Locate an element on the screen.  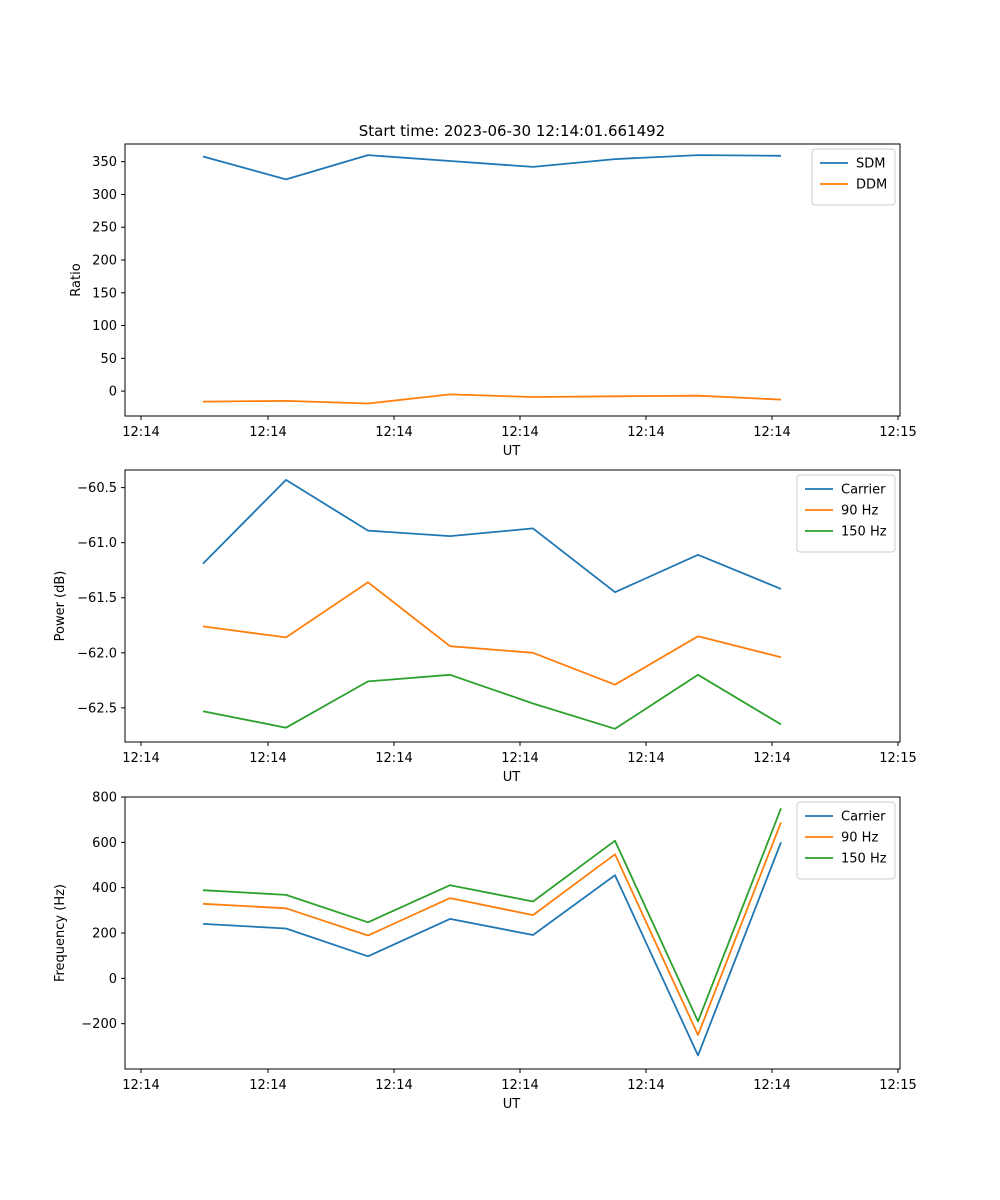
series-line-ddm is located at coordinates (492, 399).